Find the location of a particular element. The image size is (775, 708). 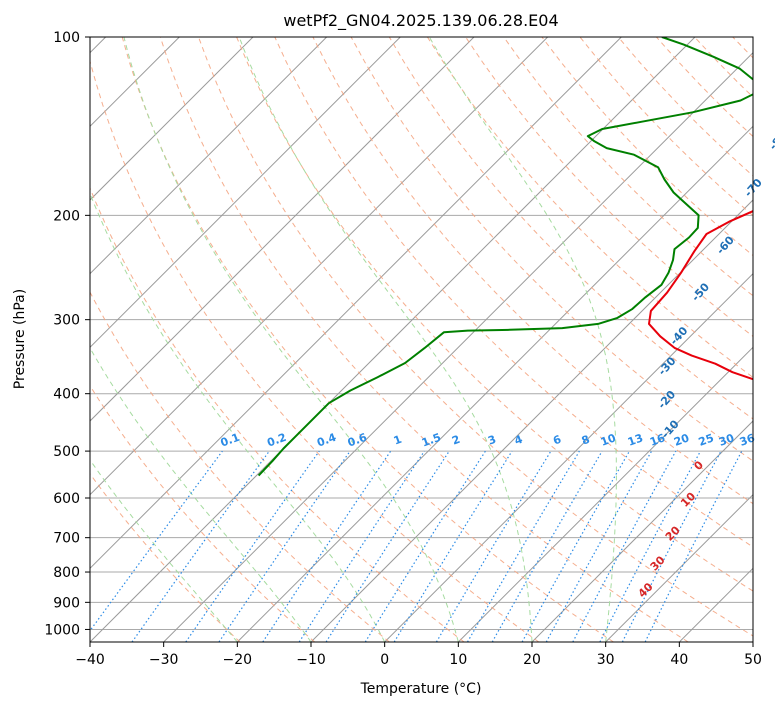

x-axis: −40 −30 −20 −10 0 10 20 30 40 50 is located at coordinates (418, 655).